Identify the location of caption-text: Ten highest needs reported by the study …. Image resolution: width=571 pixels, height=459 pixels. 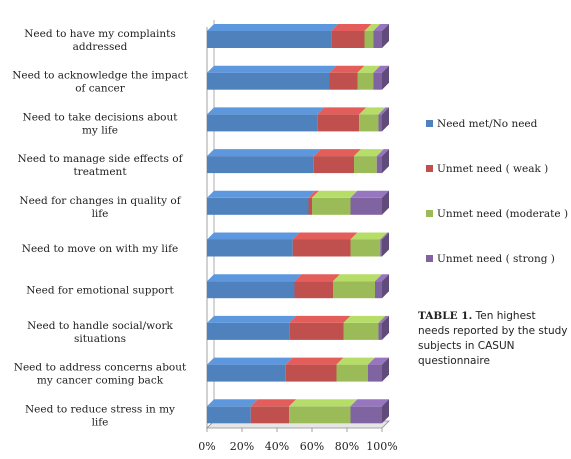
(493, 338).